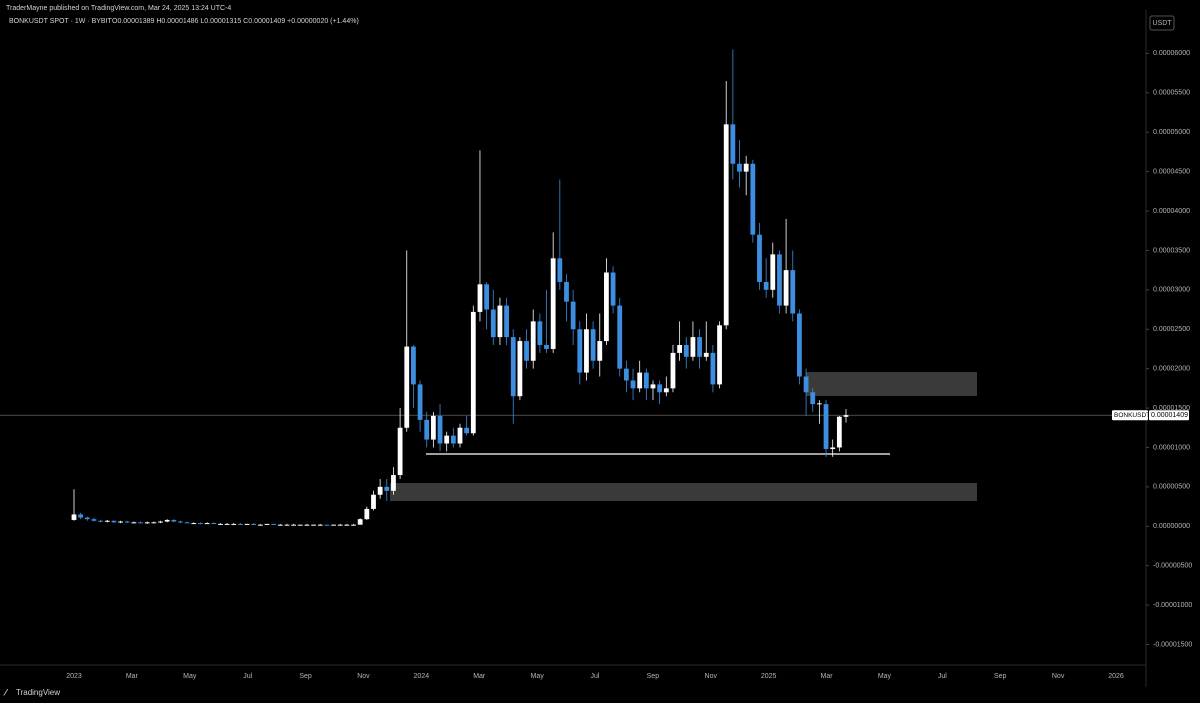 This screenshot has width=1200, height=703. What do you see at coordinates (1171, 171) in the screenshot?
I see `y-tick-label: 0.00004500` at bounding box center [1171, 171].